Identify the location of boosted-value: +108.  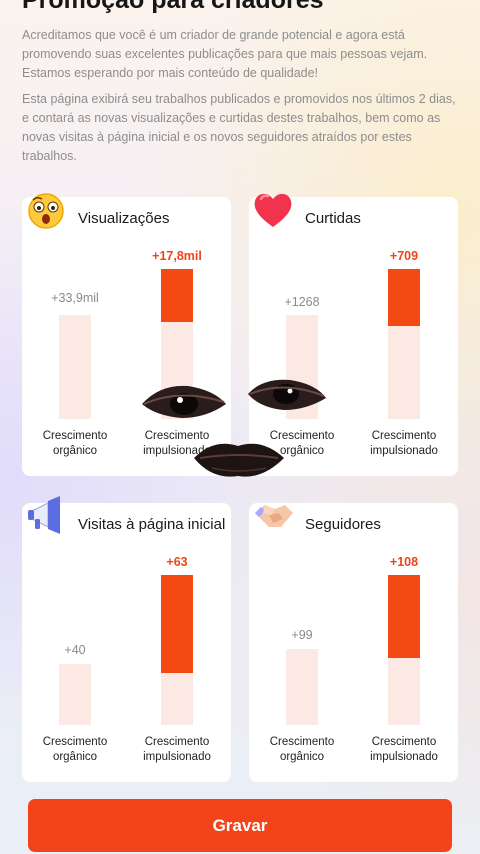
(404, 562).